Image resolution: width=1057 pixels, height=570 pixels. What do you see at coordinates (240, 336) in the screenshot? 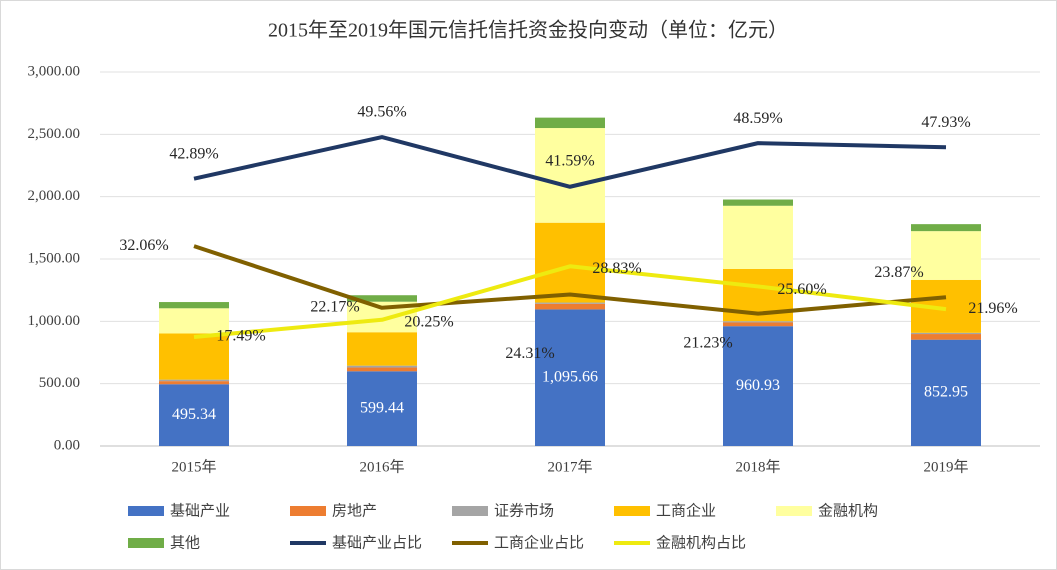
I see `line-value-label: 17.49%` at bounding box center [240, 336].